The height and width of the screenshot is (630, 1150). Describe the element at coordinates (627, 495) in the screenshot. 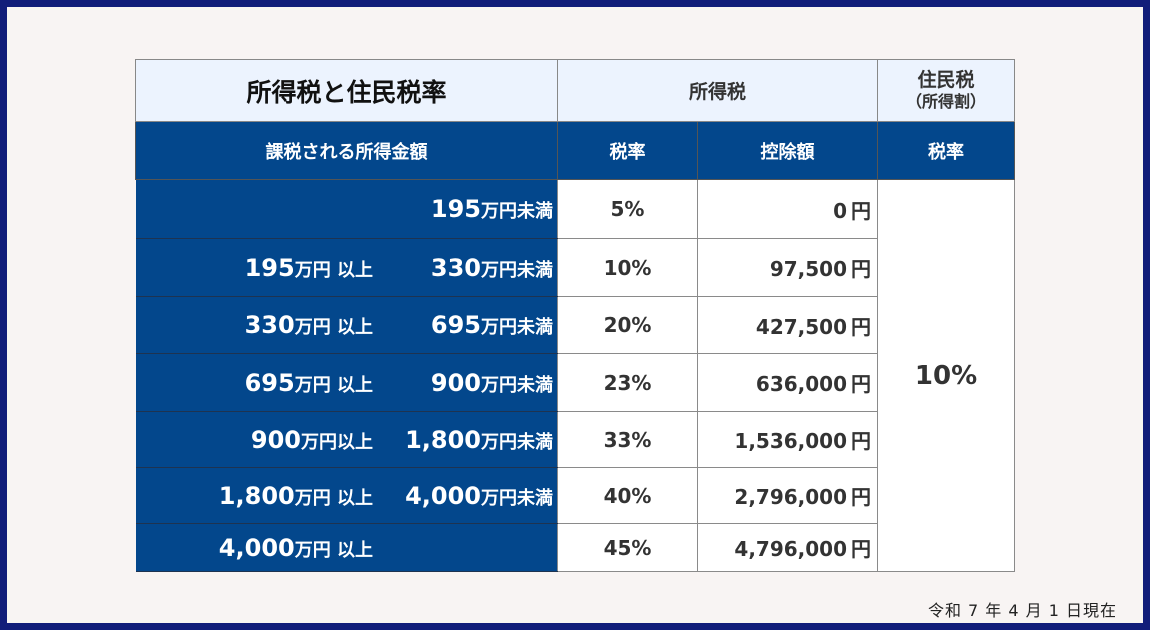

I see `income-tax-rate: 40%` at that location.